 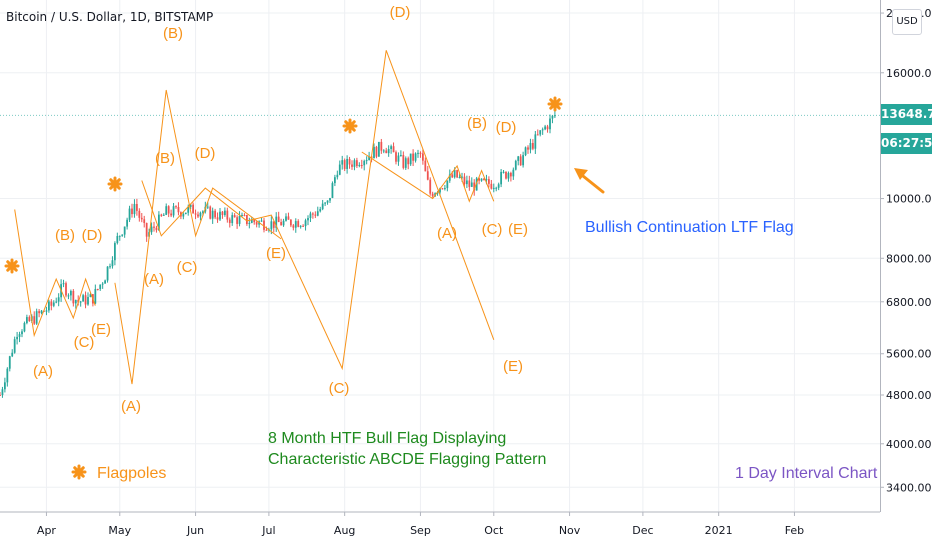 What do you see at coordinates (909, 302) in the screenshot?
I see `price-tick-label: 6800.00` at bounding box center [909, 302].